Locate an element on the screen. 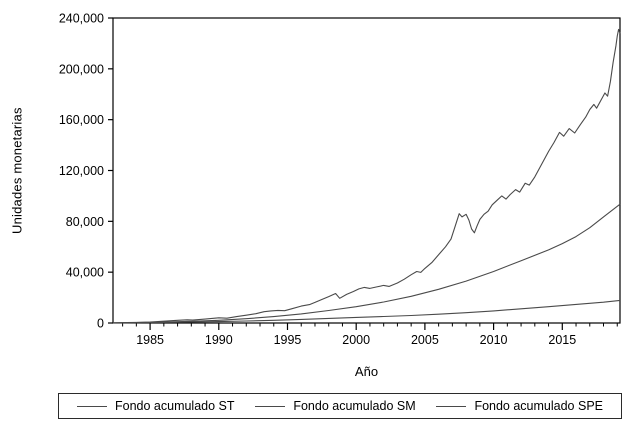 The width and height of the screenshot is (642, 433). y-axis-tick-label: 80,000 is located at coordinates (85, 222).